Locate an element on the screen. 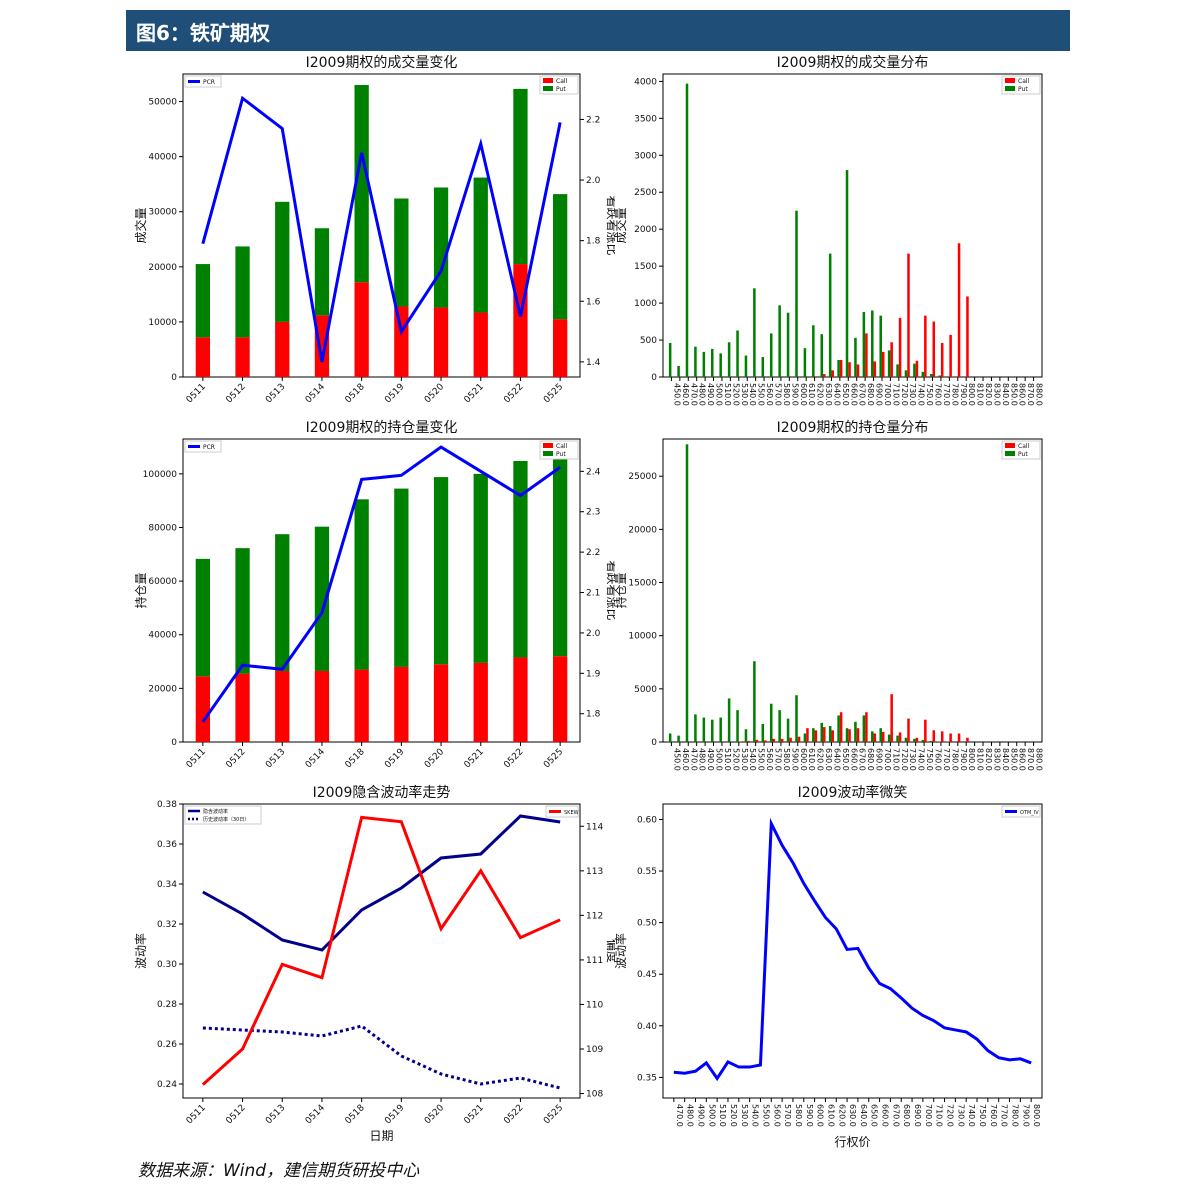 The width and height of the screenshot is (1191, 1198). y-tick-label: 0.45 is located at coordinates (647, 975).